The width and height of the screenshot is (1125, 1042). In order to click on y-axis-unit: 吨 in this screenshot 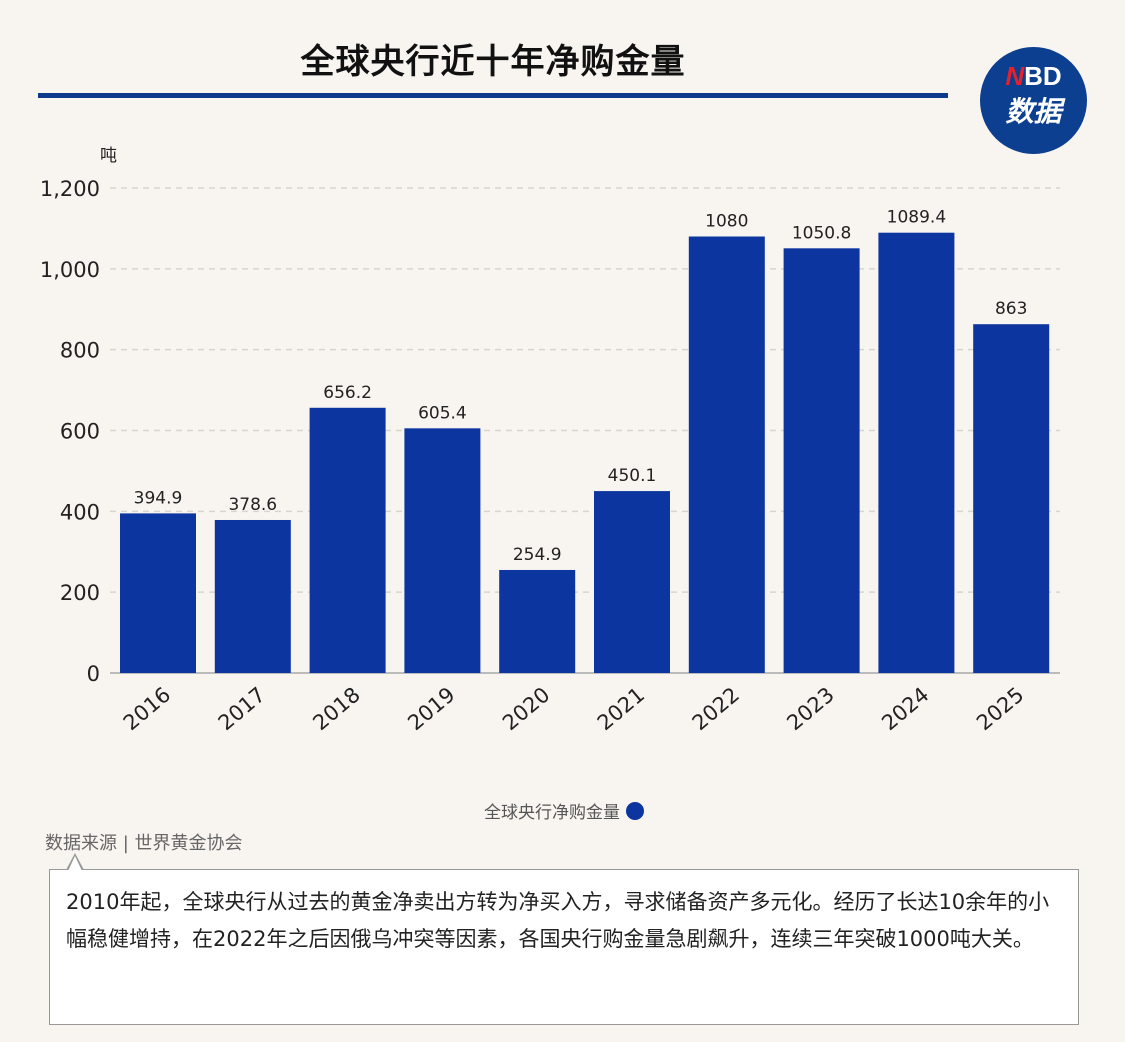, I will do `click(108, 156)`.